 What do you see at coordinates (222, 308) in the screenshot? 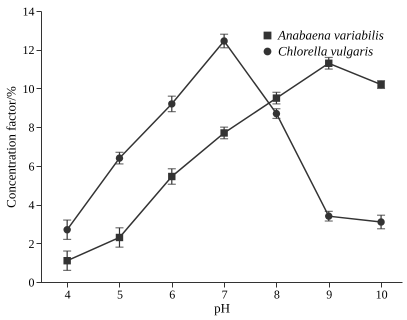
I see `x-axis-title: pH` at bounding box center [222, 308].